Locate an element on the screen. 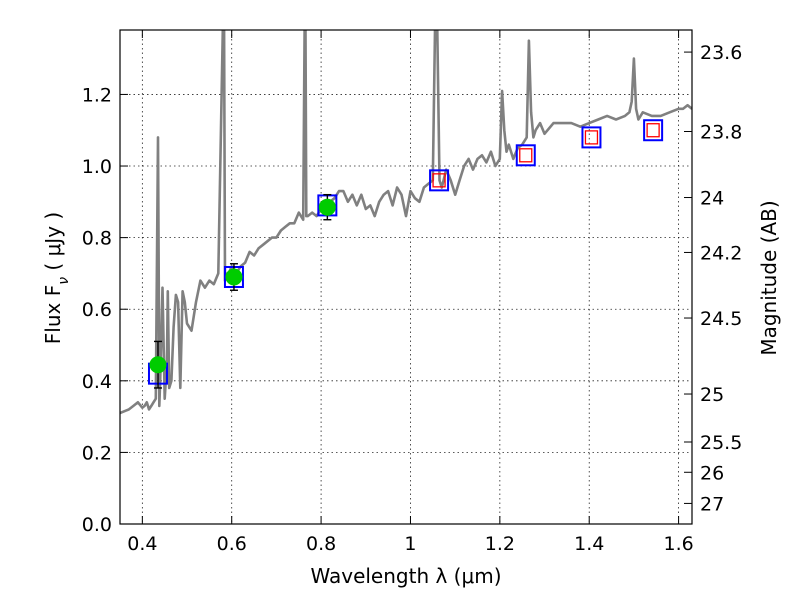 The image size is (800, 600). x-tick-label: 0.6 is located at coordinates (232, 544).